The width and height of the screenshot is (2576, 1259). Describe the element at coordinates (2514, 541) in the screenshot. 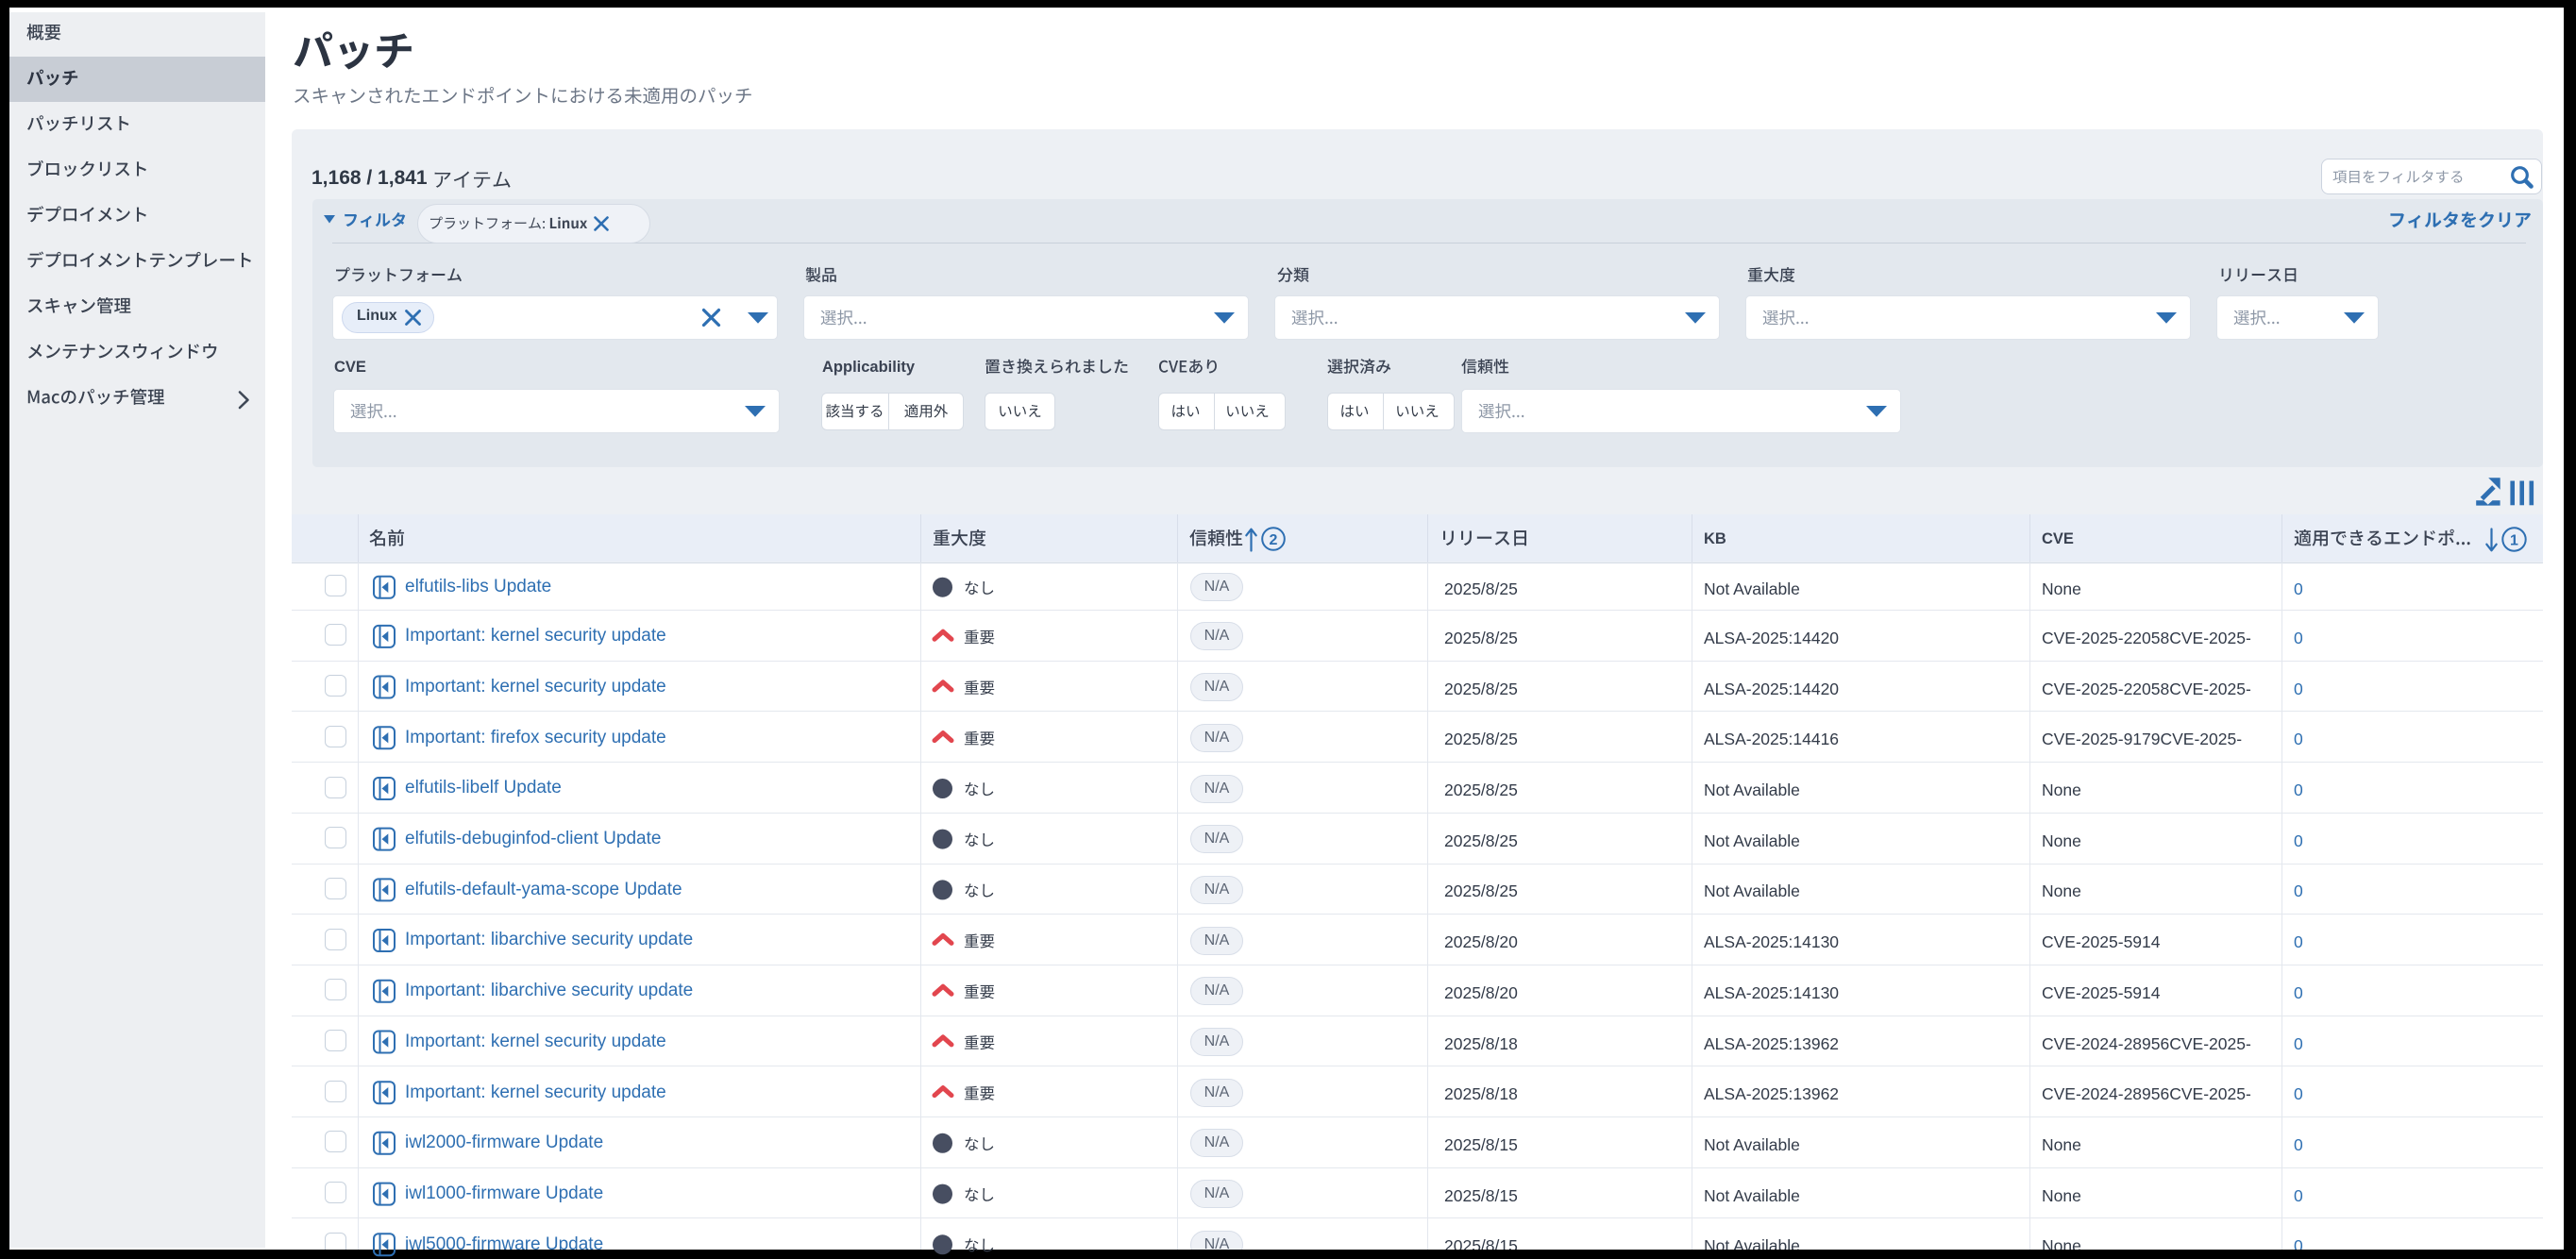

I see `svg-text: 1` at that location.